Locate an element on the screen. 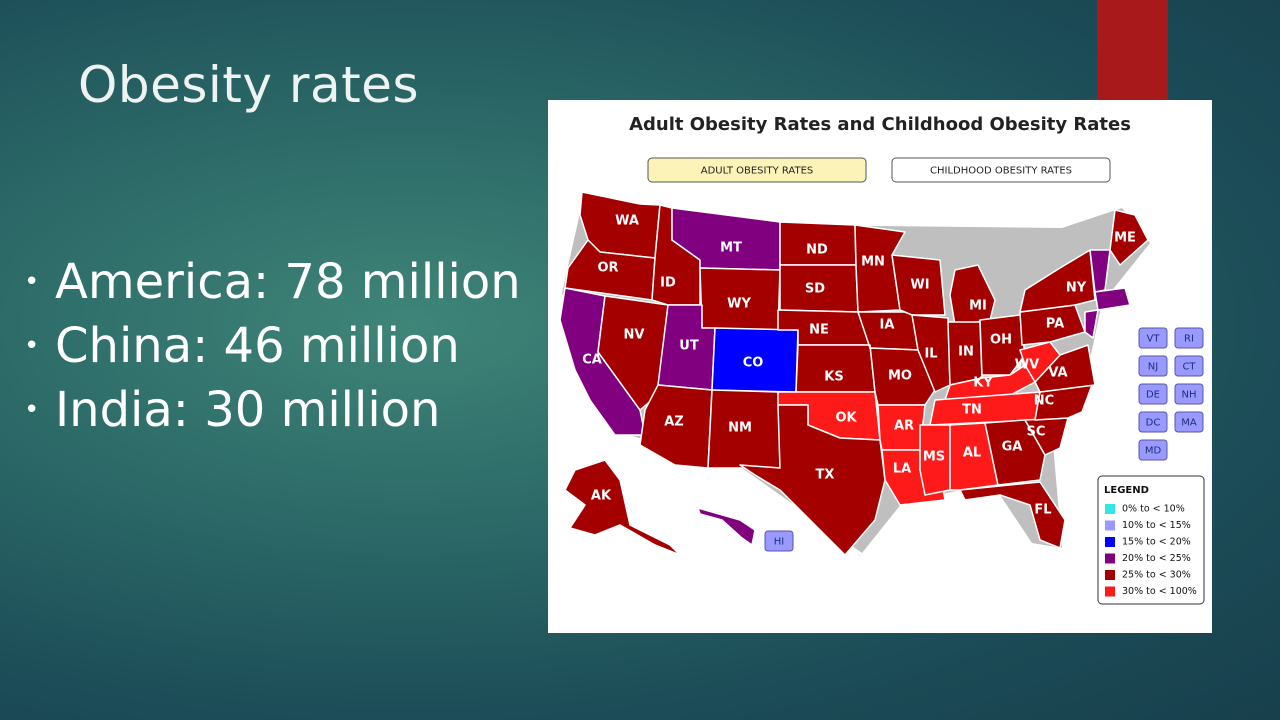  legend-label: 25% to < 30% is located at coordinates (1156, 575).